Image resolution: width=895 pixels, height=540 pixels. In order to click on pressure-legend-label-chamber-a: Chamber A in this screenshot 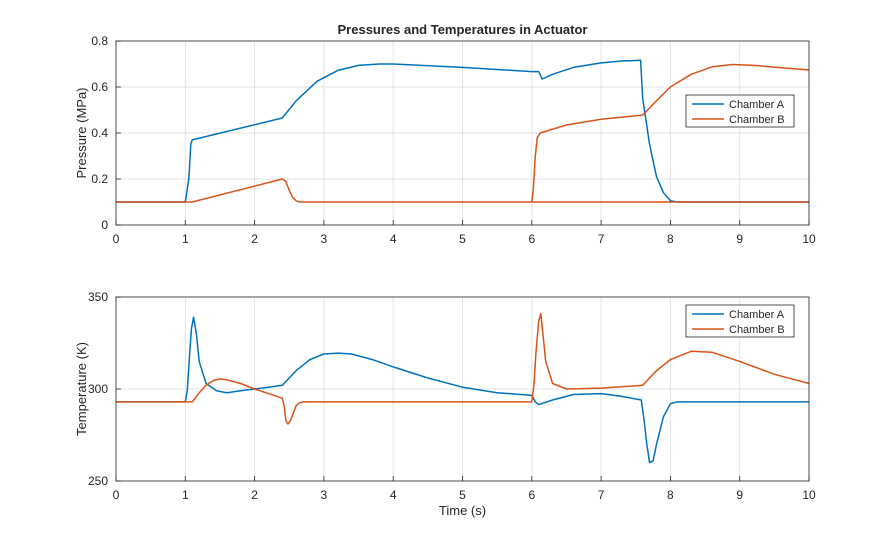, I will do `click(757, 105)`.